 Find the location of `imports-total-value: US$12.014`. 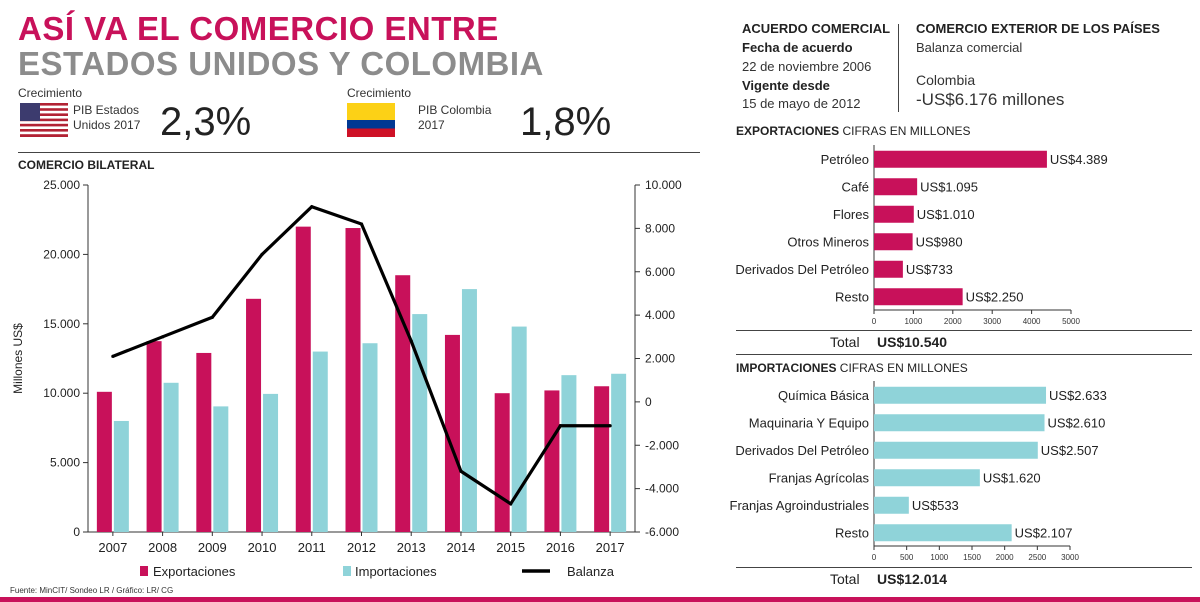

imports-total-value: US$12.014 is located at coordinates (912, 579).